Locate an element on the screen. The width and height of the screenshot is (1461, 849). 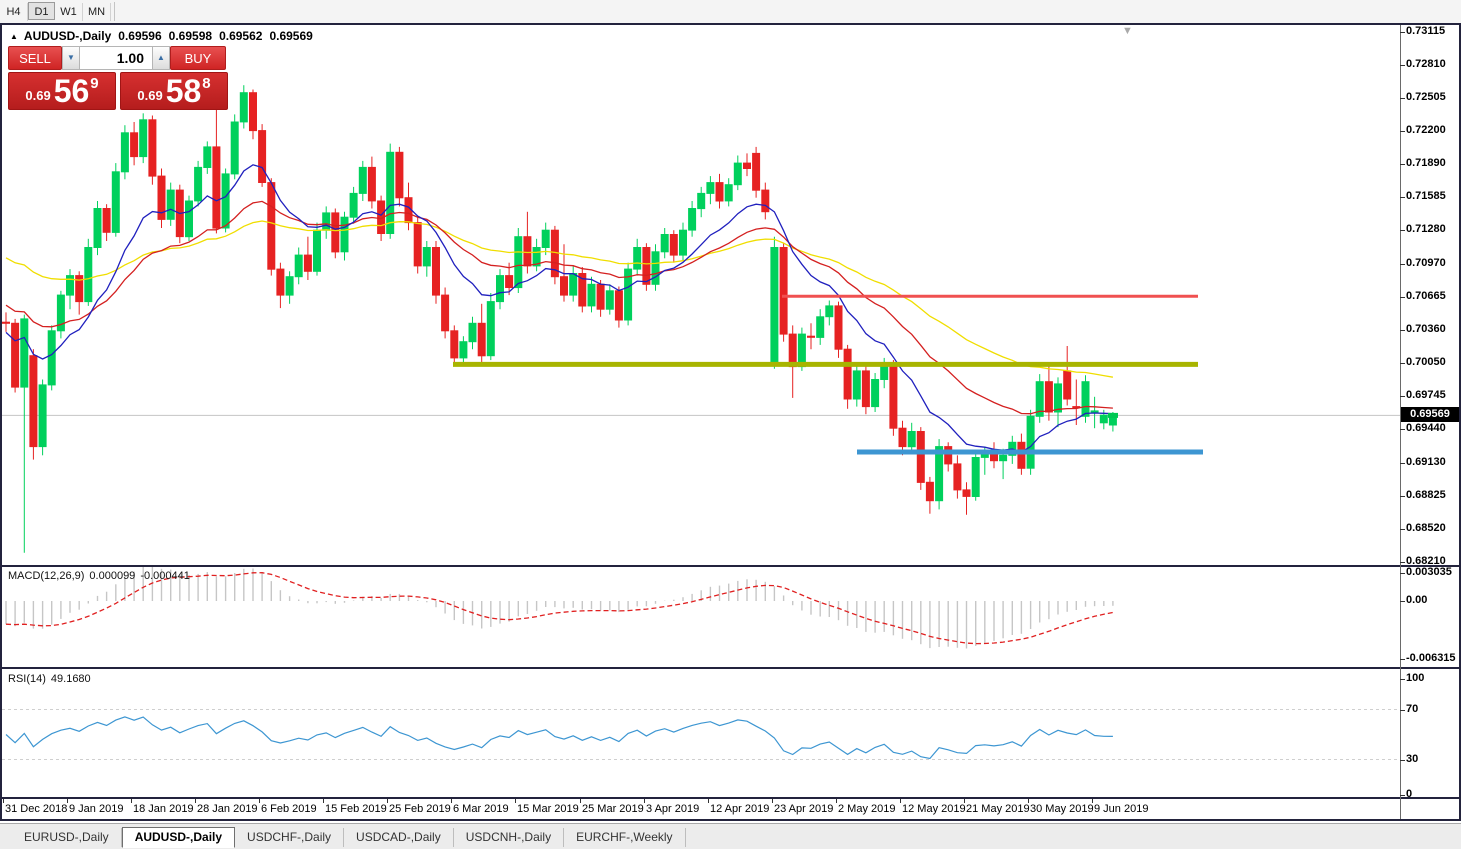
chart-tab-audusd-daily: AUDUSD-,Daily is located at coordinates (178, 837).